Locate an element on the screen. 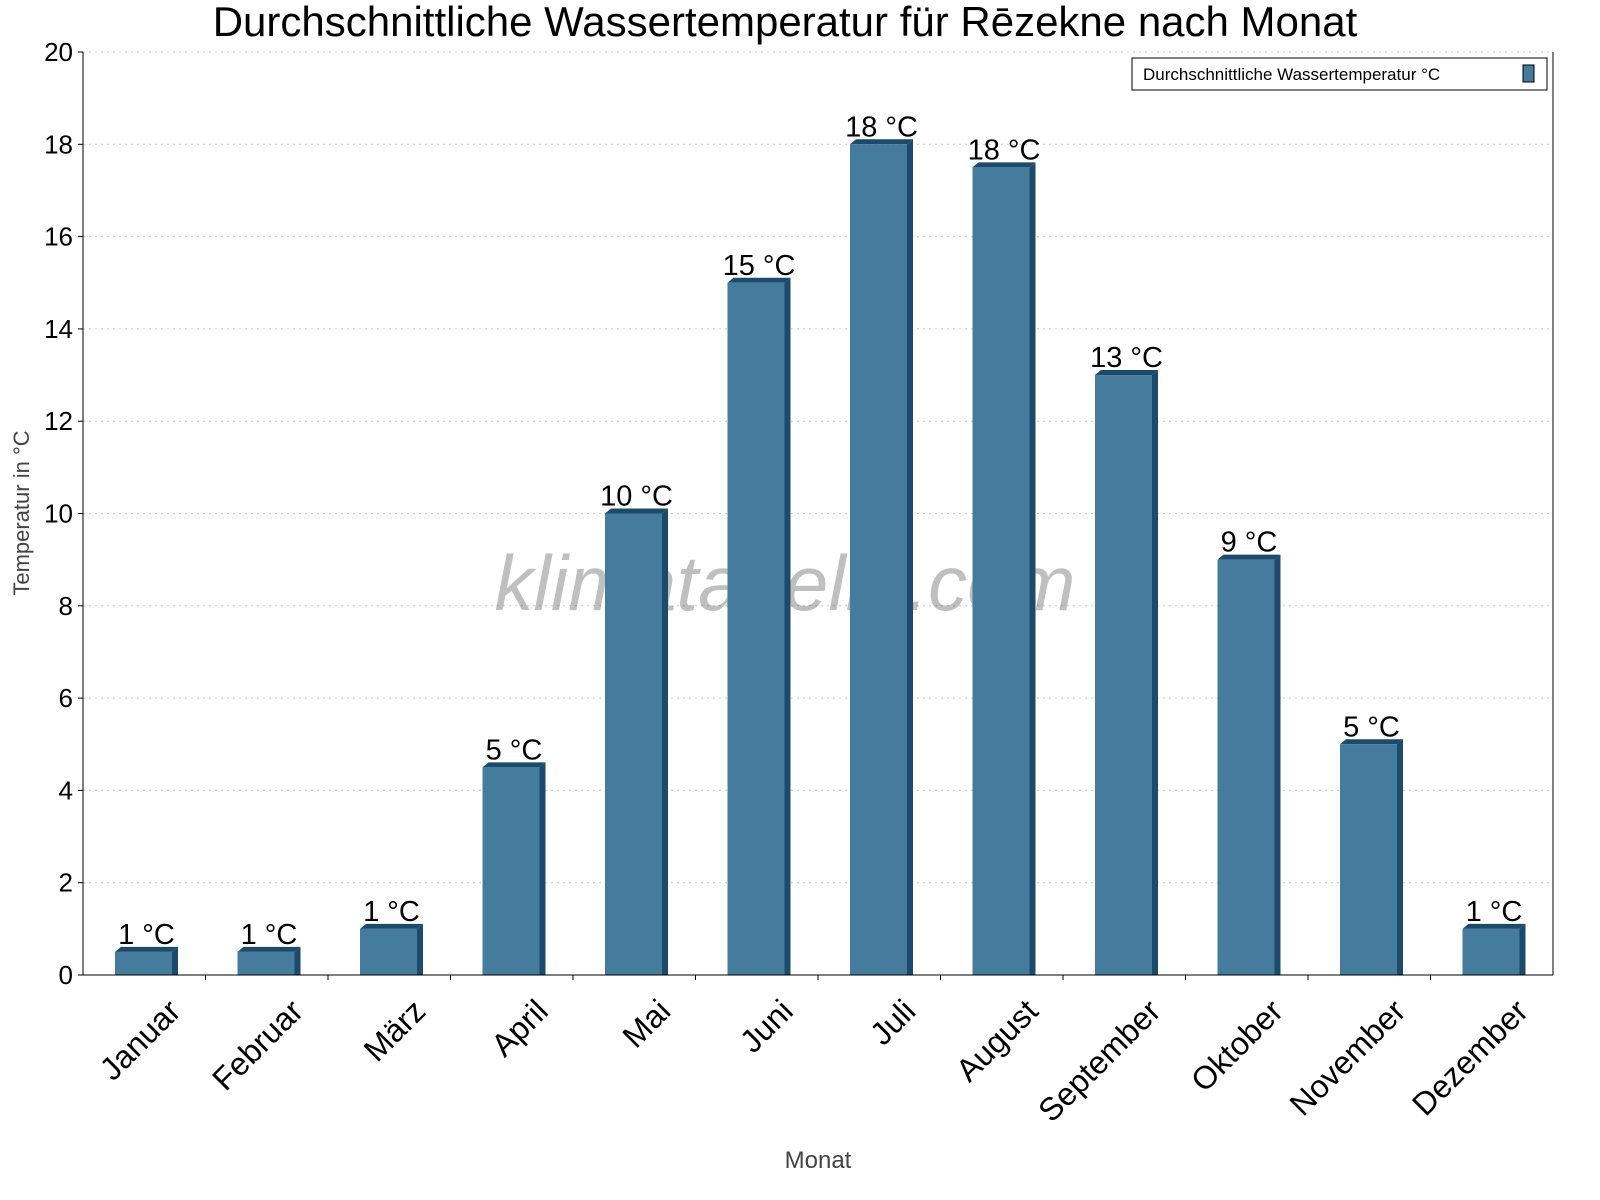  data-label: 10 °C is located at coordinates (636, 497).